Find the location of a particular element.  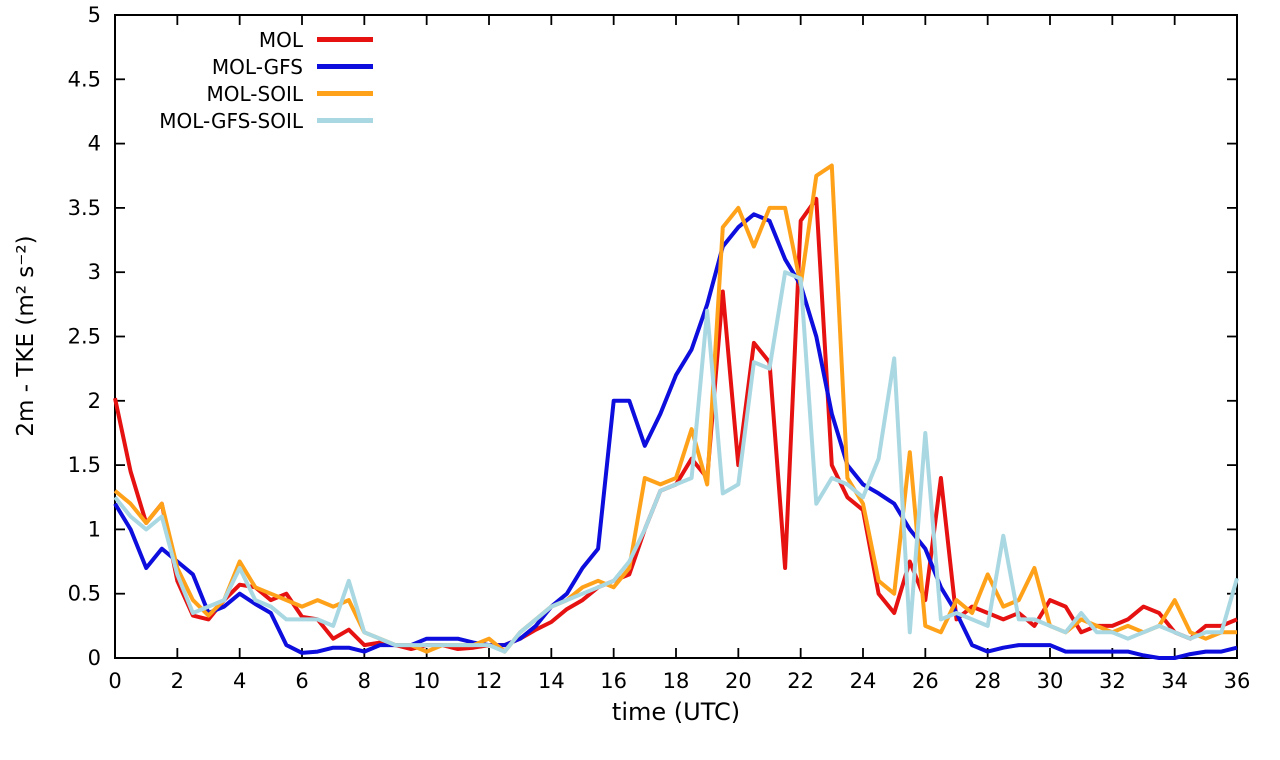

x-tick-label: 36 is located at coordinates (1237, 681).